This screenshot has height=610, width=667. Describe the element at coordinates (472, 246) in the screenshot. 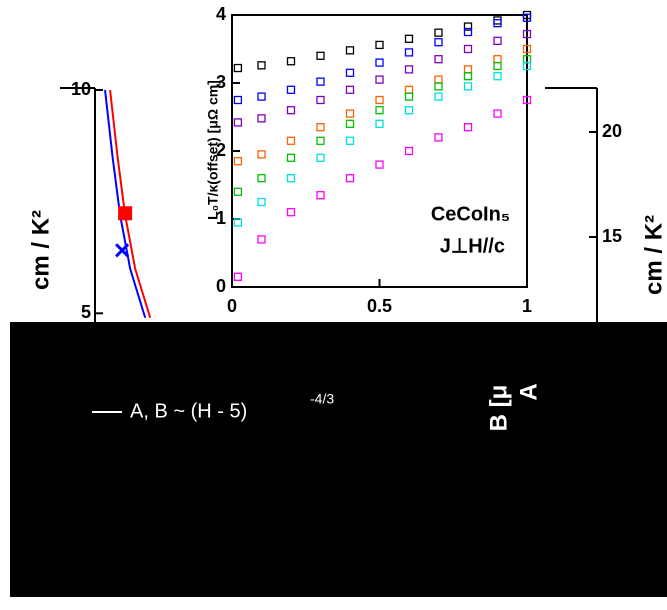

I see `annotation: J⊥H//c` at that location.